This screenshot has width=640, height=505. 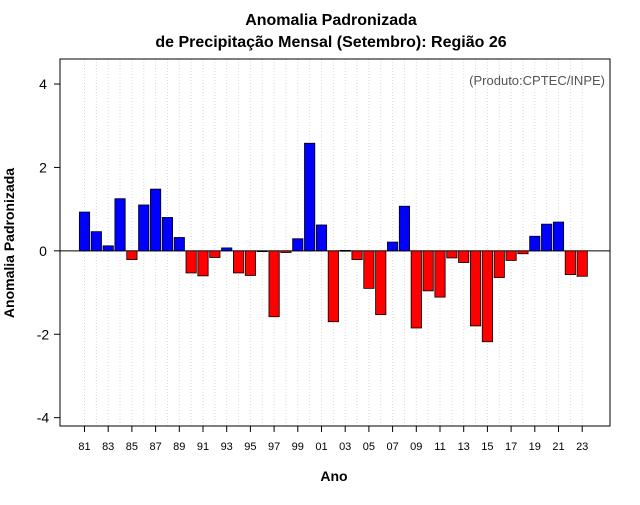 What do you see at coordinates (535, 447) in the screenshot?
I see `x-tick-label: 19` at bounding box center [535, 447].